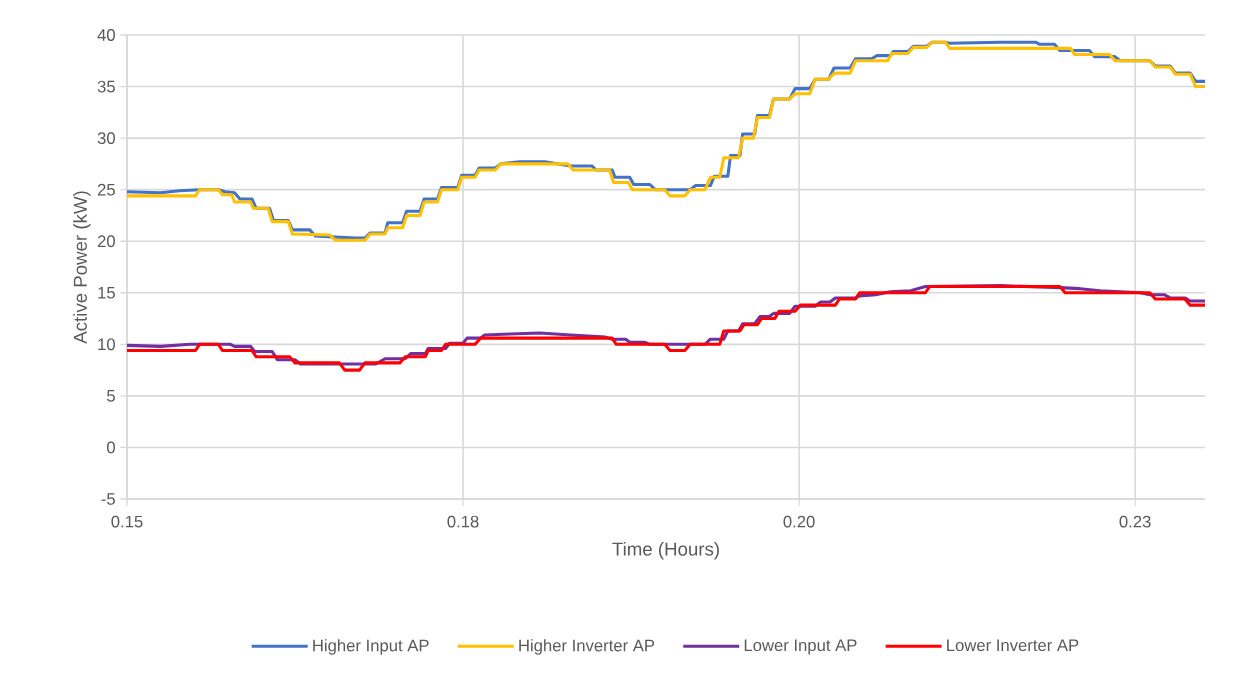  Describe the element at coordinates (800, 647) in the screenshot. I see `legend-label: Lower Input AP` at that location.